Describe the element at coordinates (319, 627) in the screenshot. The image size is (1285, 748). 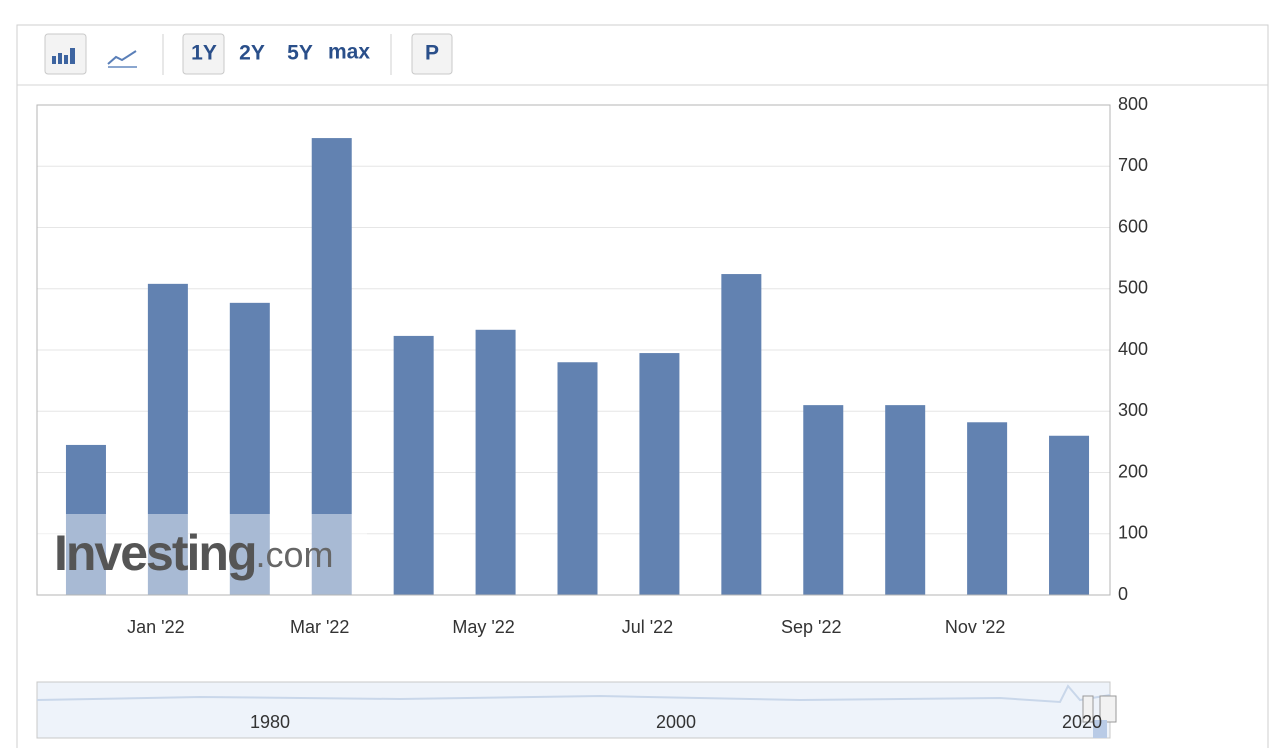
I see `x-tick-label: Mar '22` at that location.